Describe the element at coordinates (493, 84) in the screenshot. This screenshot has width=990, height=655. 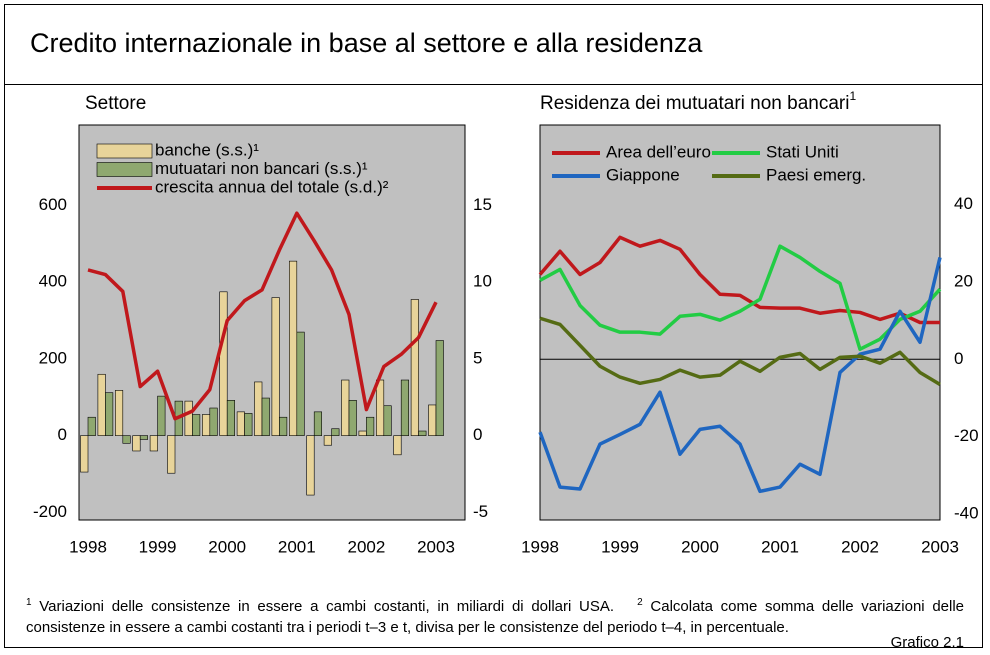
I see `title-rule` at that location.